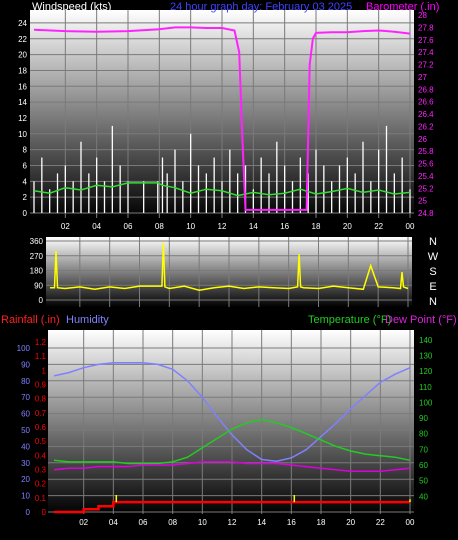 The height and width of the screenshot is (540, 458). Describe the element at coordinates (41, 441) in the screenshot. I see `rain-tick-label: 0.5` at that location.